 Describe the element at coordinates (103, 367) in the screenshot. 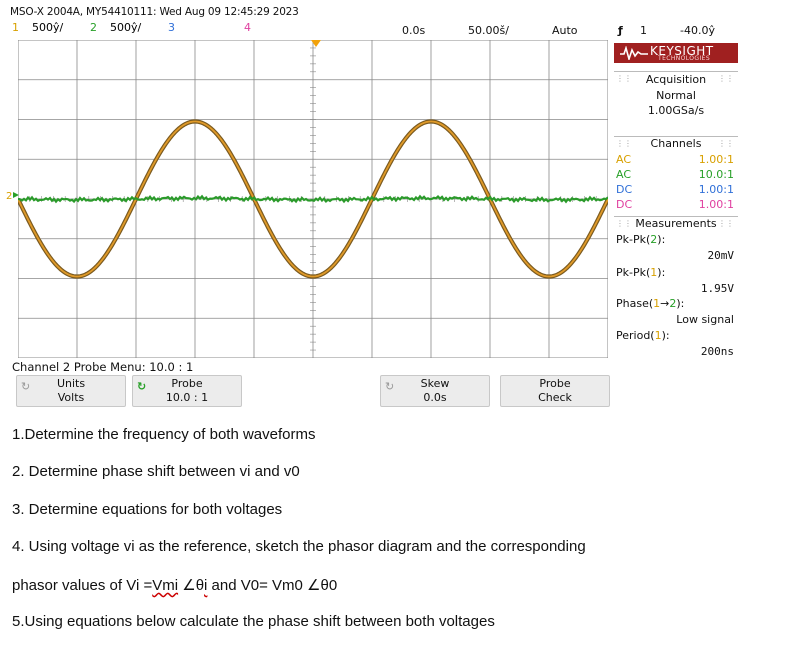

I see `probe-menu-title: Channel 2 Probe Menu: 10.0 : 1` at that location.